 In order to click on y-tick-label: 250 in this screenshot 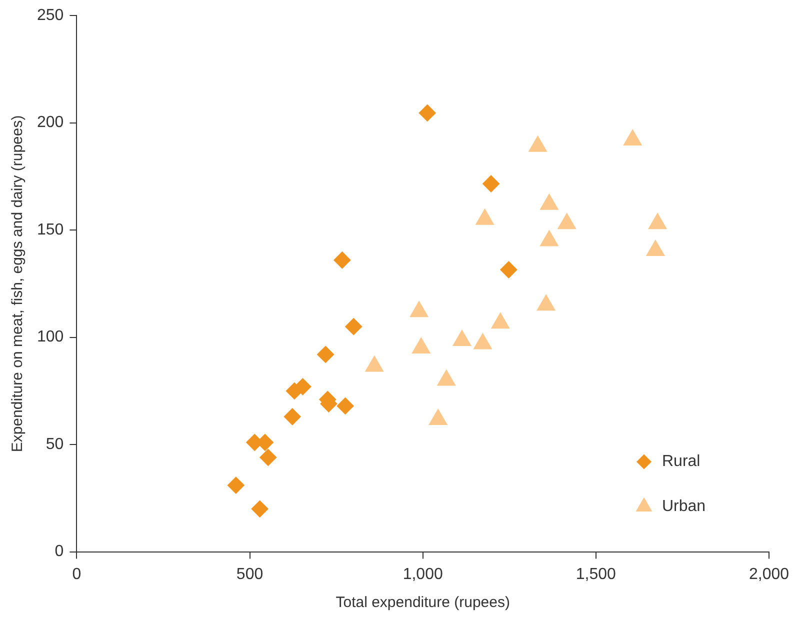, I will do `click(50, 15)`.